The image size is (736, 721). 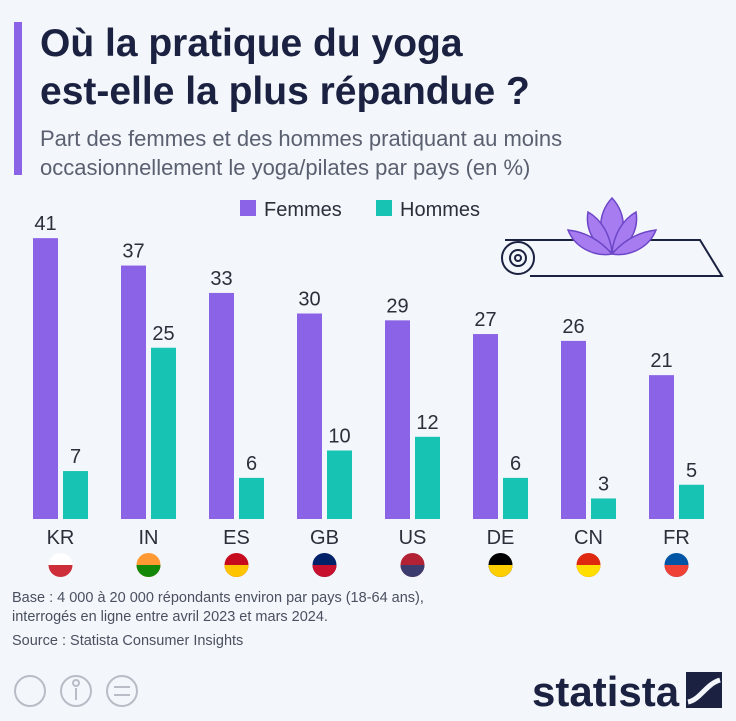 What do you see at coordinates (501, 538) in the screenshot?
I see `category-label: DE` at bounding box center [501, 538].